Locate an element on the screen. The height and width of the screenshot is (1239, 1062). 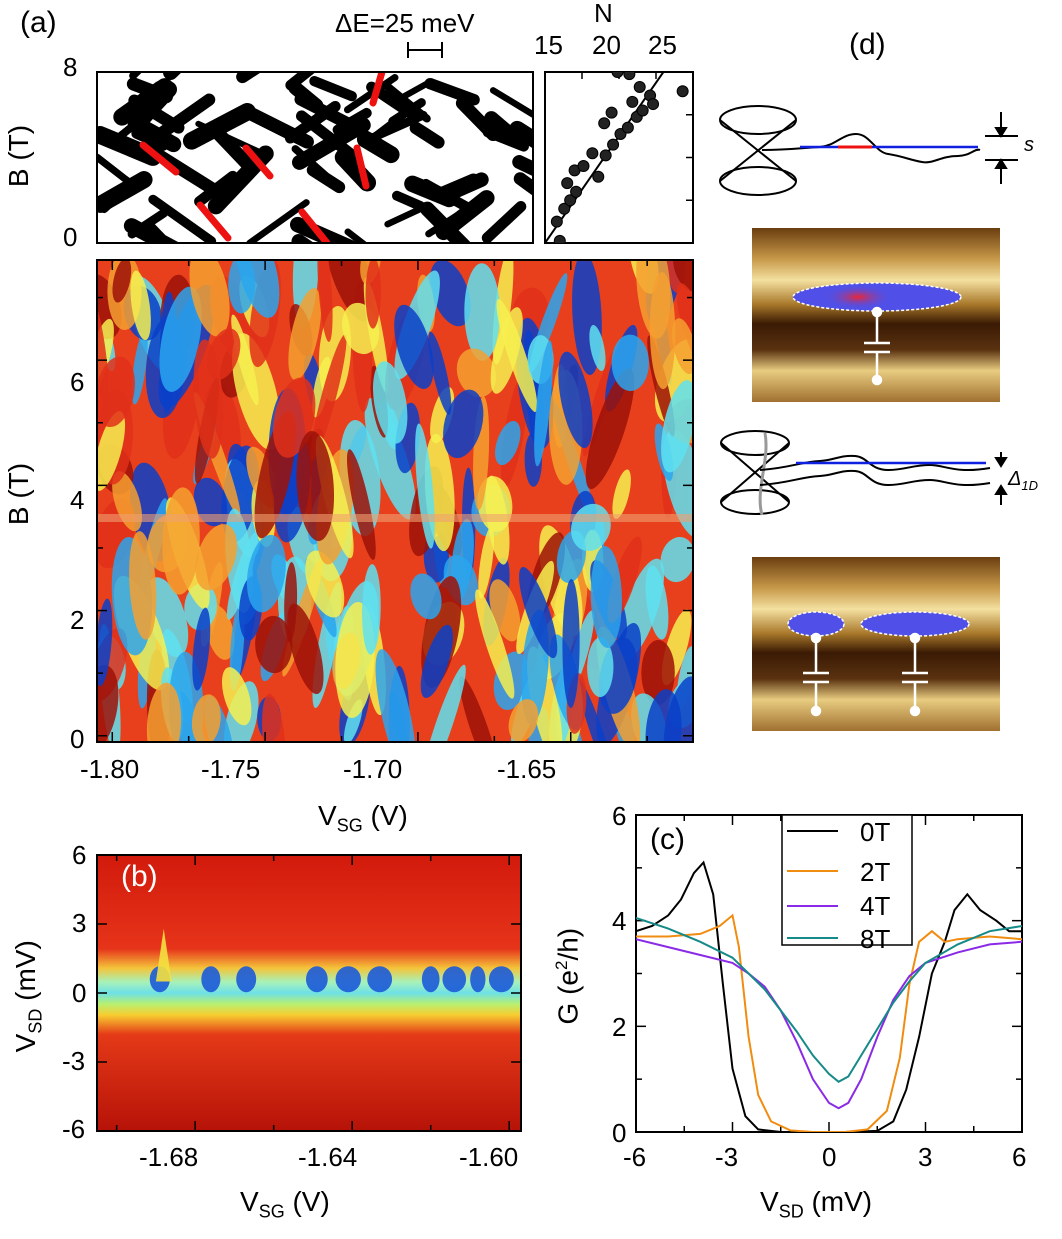
series-line-2T is located at coordinates (829, 1022).